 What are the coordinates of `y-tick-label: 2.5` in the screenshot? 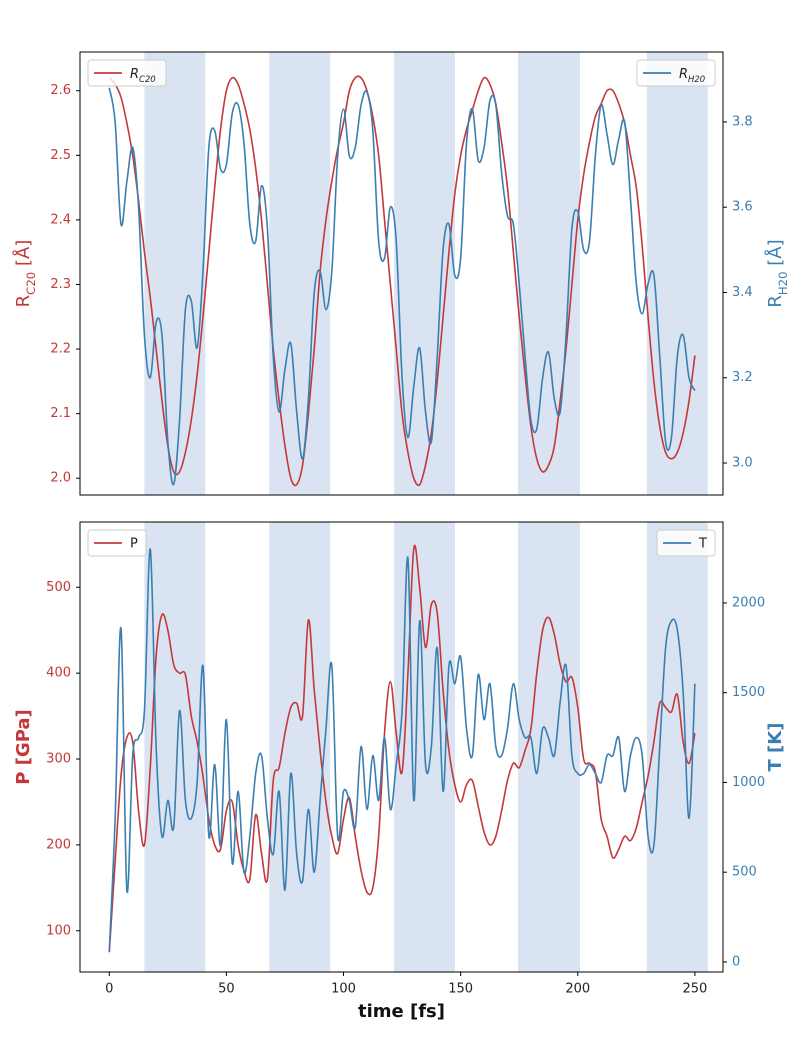 It's located at (60, 155).